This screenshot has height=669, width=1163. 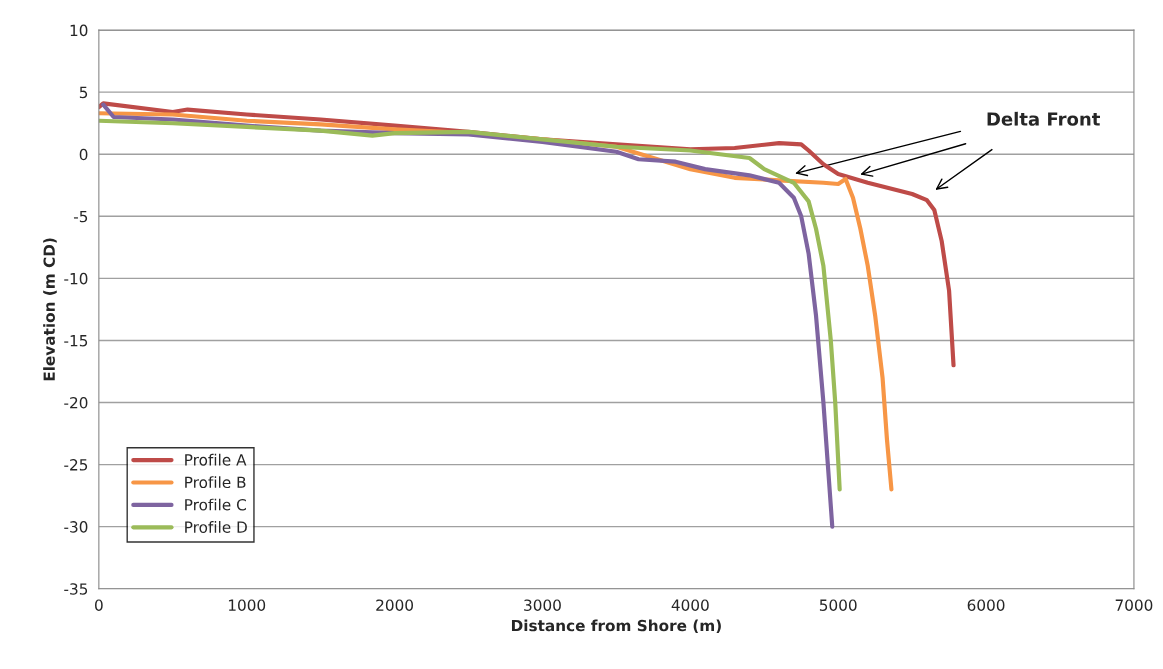 What do you see at coordinates (1043, 118) in the screenshot?
I see `annotation: Delta Front` at bounding box center [1043, 118].